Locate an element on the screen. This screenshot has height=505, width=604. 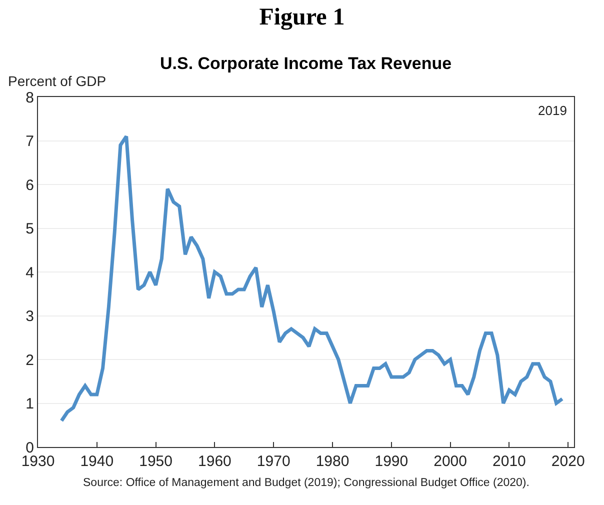
y-tick-label: 2 is located at coordinates (30, 360).